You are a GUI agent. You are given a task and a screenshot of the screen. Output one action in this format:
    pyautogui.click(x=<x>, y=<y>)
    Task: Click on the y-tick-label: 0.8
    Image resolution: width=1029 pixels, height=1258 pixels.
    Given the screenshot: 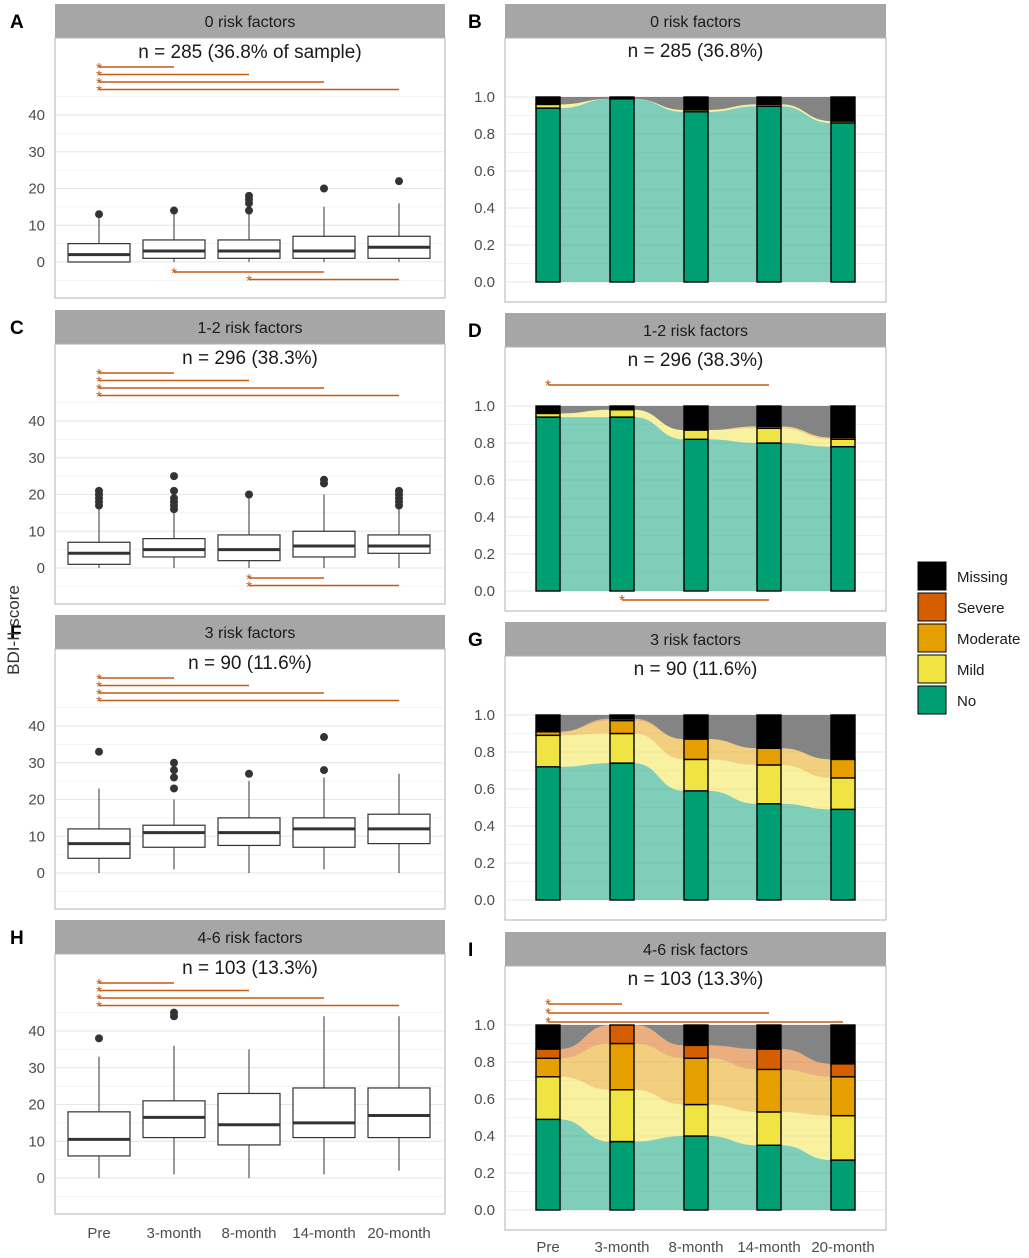 What is the action you would take?
    pyautogui.click(x=484, y=752)
    